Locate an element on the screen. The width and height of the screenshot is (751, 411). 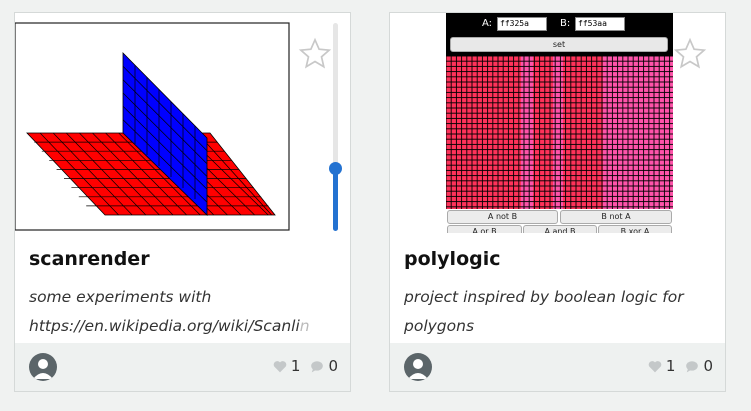
description-line: https://en.wikipedia.org/wiki/Scanlin is located at coordinates (184, 326).